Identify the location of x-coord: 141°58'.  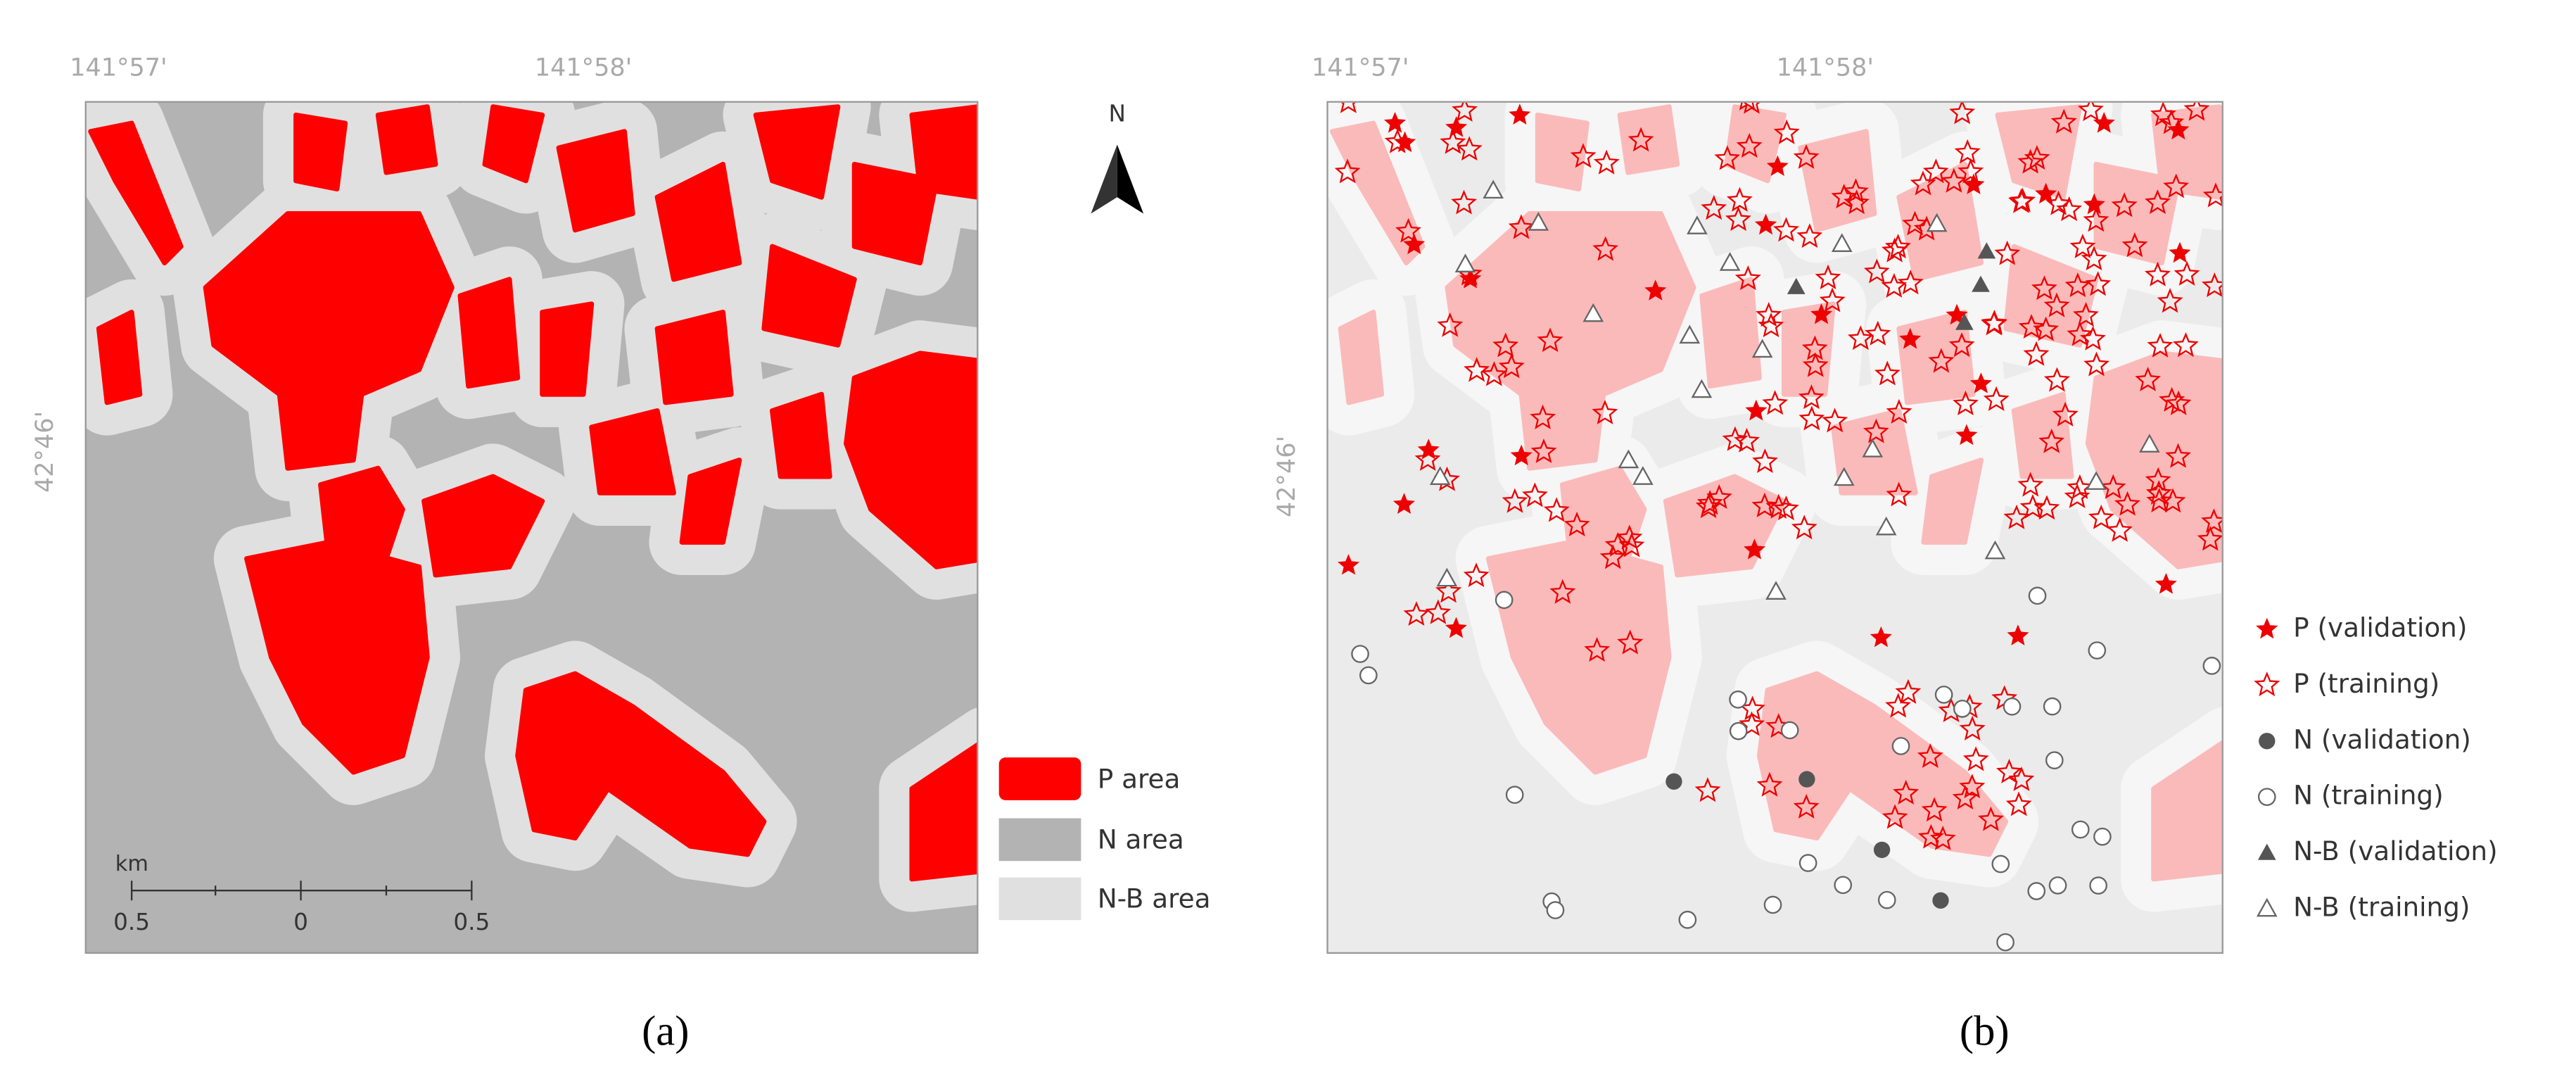
(1825, 67).